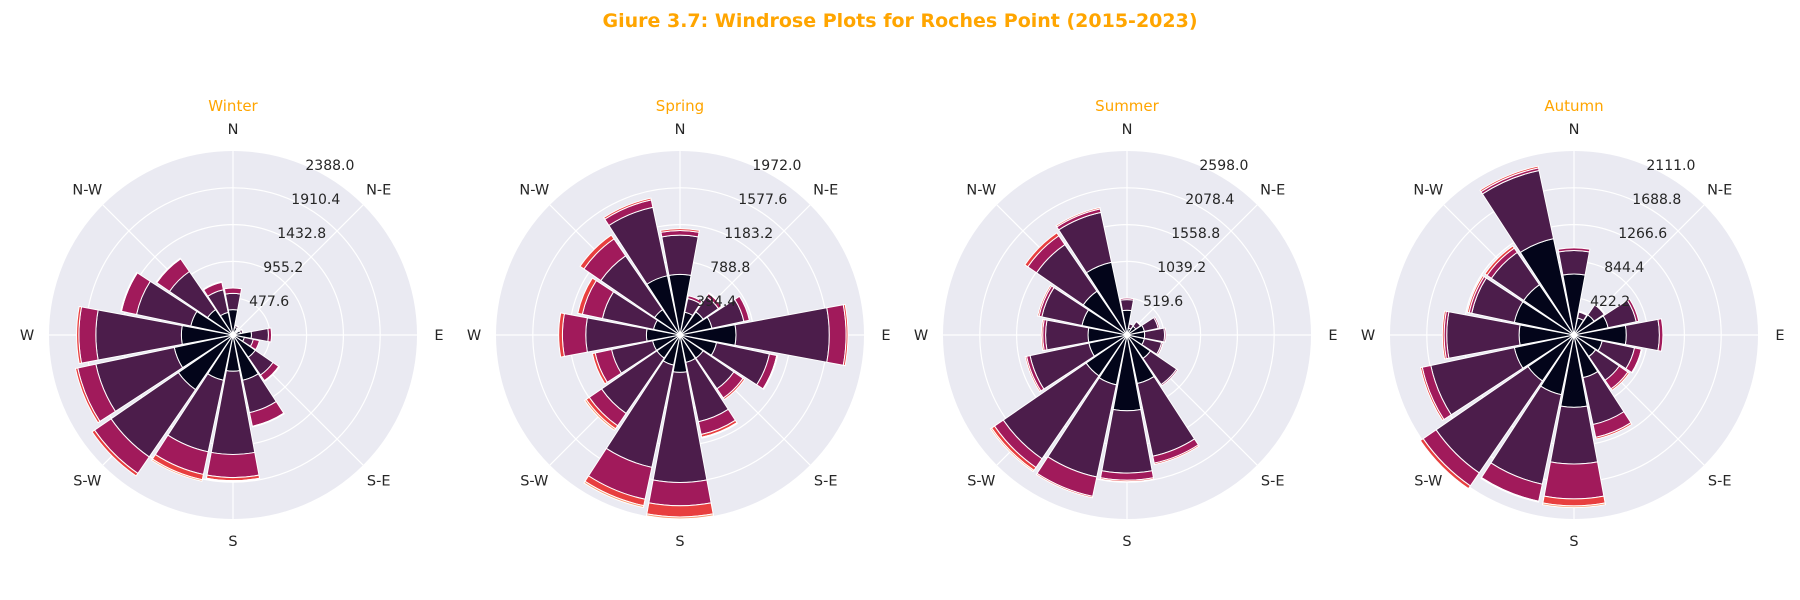  What do you see at coordinates (1642, 234) in the screenshot?
I see `ring-tick-label: 1266.6` at bounding box center [1642, 234].